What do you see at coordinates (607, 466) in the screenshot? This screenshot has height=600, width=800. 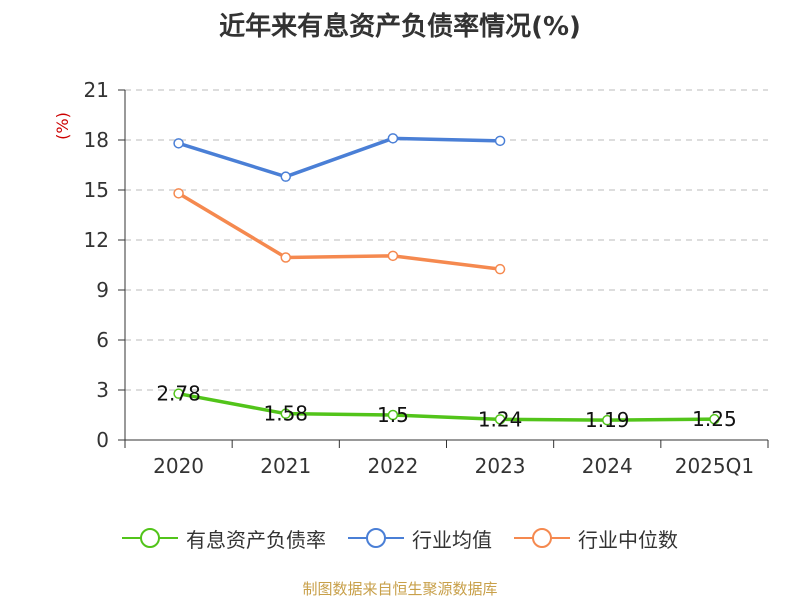 I see `x-tick-label: 2024` at bounding box center [607, 466].